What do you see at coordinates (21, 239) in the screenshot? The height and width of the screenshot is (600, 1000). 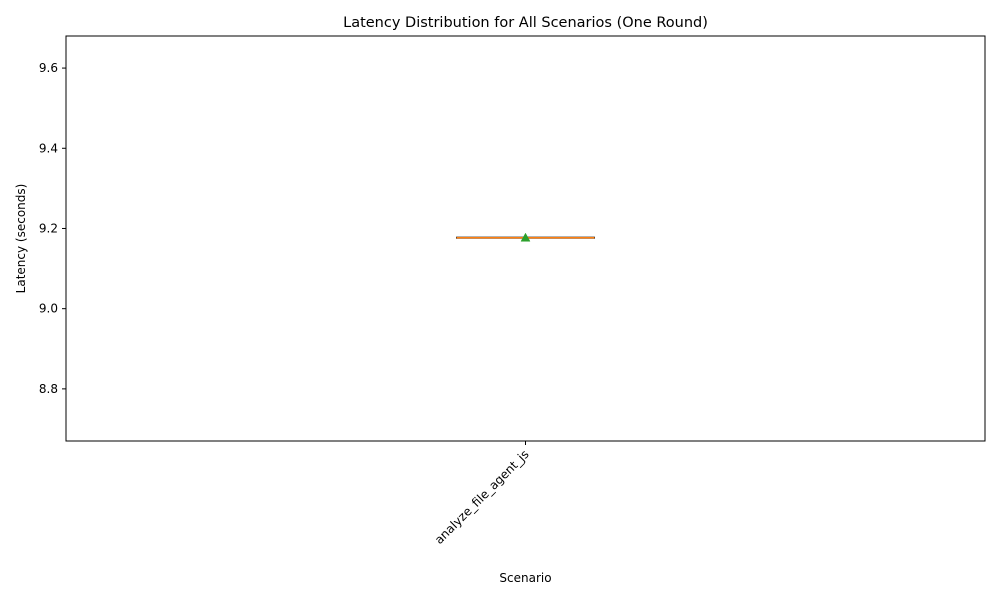 I see `y-axis-title: Latency (seconds)` at bounding box center [21, 239].